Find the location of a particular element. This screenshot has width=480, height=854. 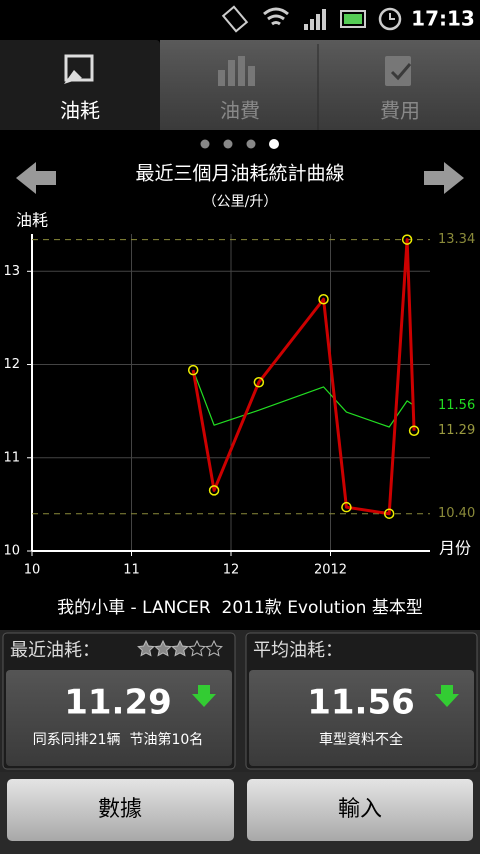

prev-arrow is located at coordinates (36, 178).